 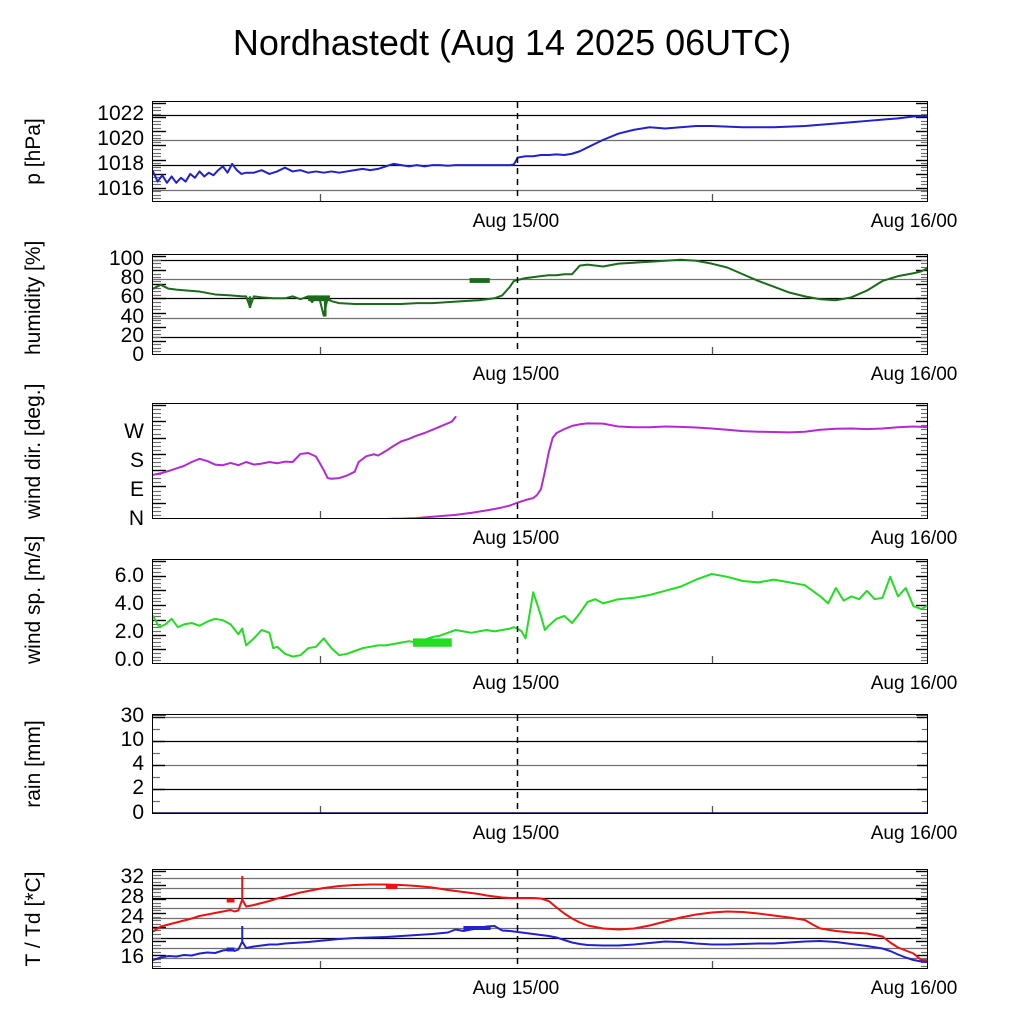 What do you see at coordinates (129, 631) in the screenshot?
I see `ytick-label: 2.0` at bounding box center [129, 631].